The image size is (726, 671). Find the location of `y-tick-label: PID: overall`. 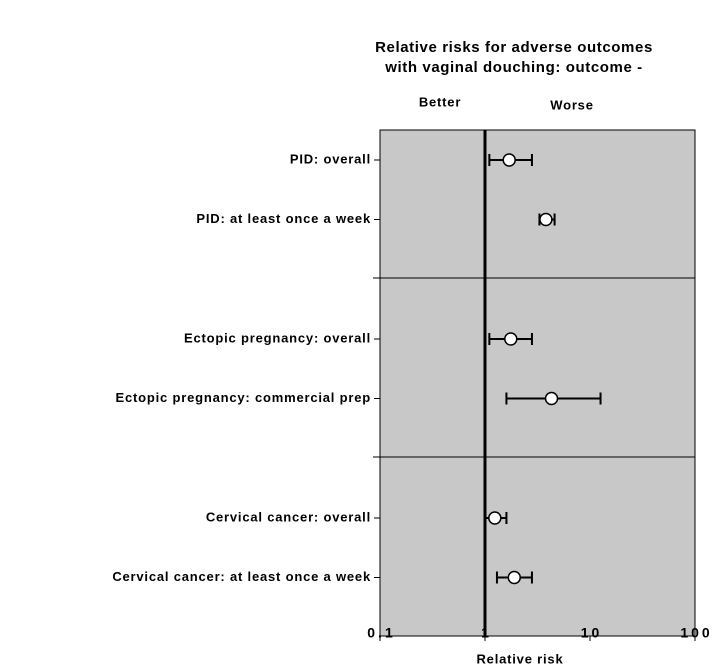

y-tick-label: PID: overall is located at coordinates (330, 158).